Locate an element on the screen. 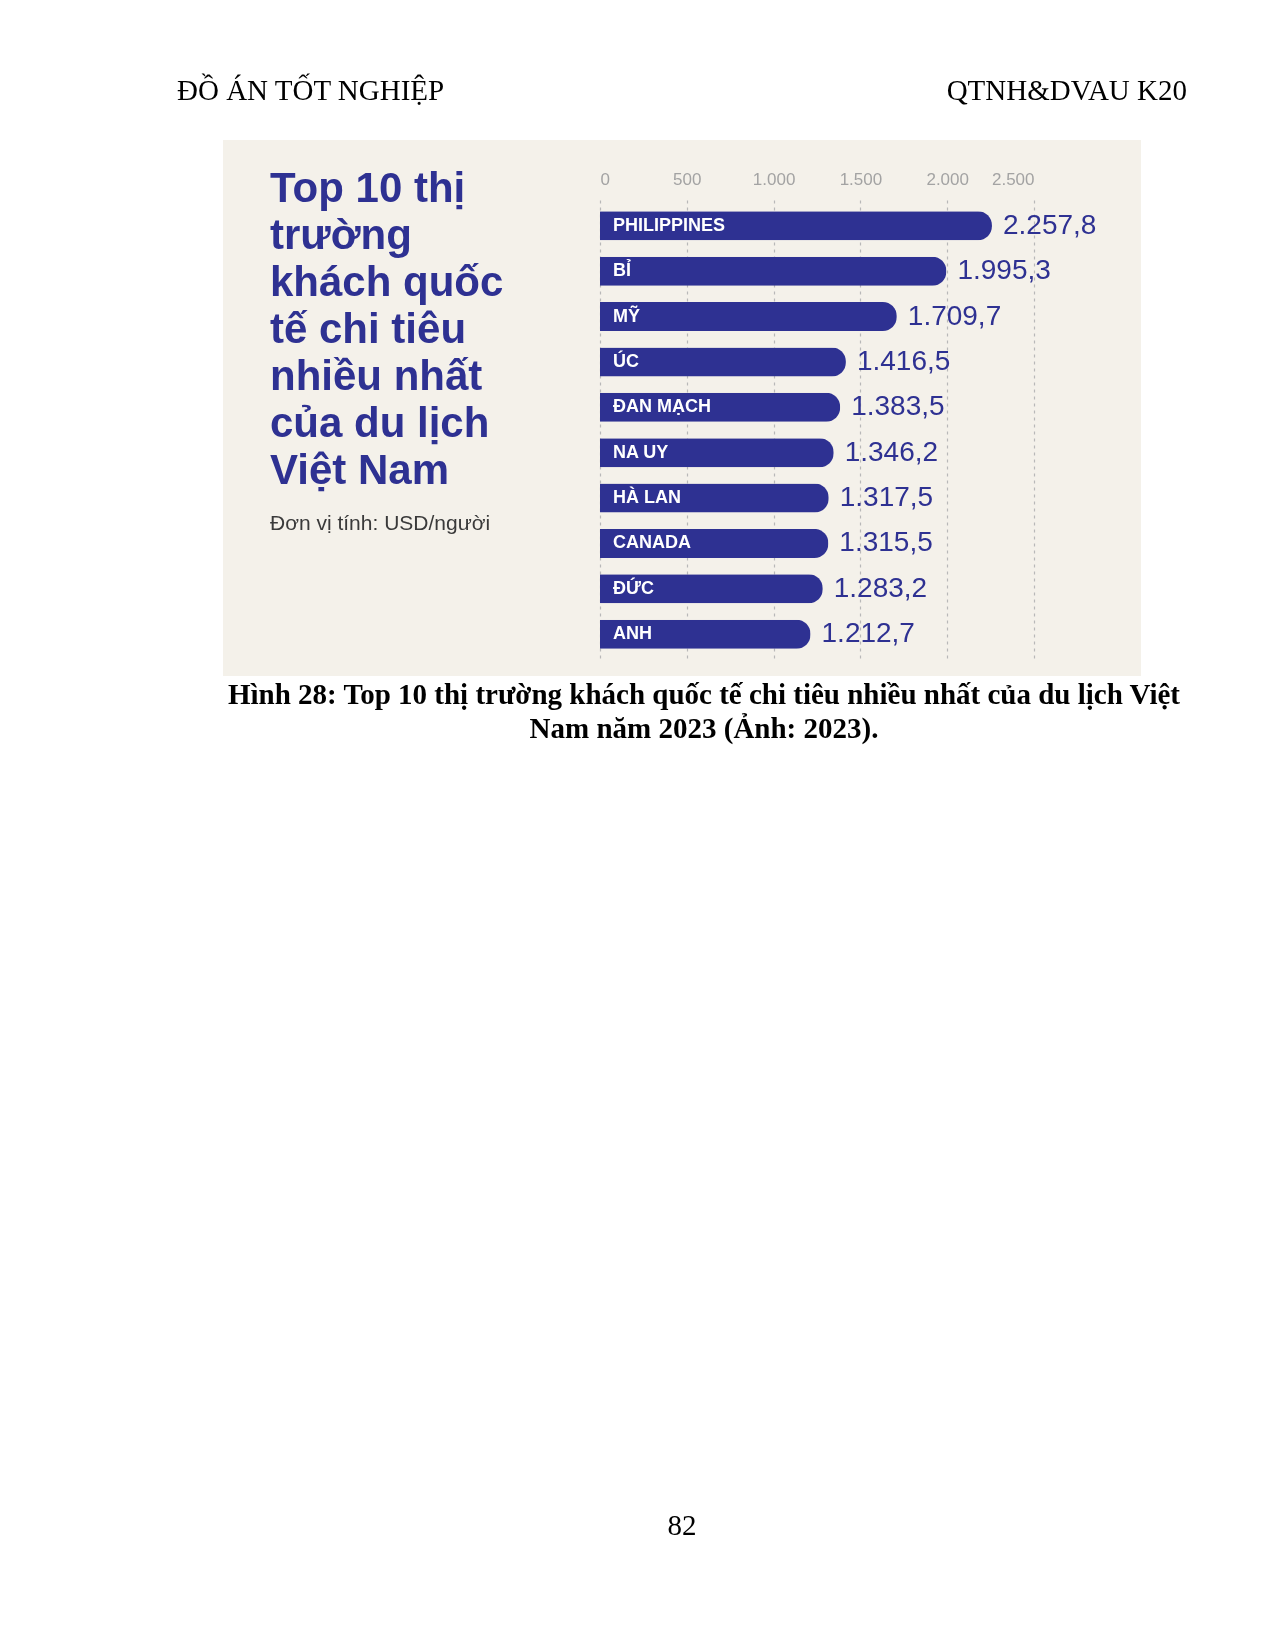 This screenshot has width=1275, height=1650. text: ĐỒ ÁN TỐT NGHIỆP is located at coordinates (311, 90).